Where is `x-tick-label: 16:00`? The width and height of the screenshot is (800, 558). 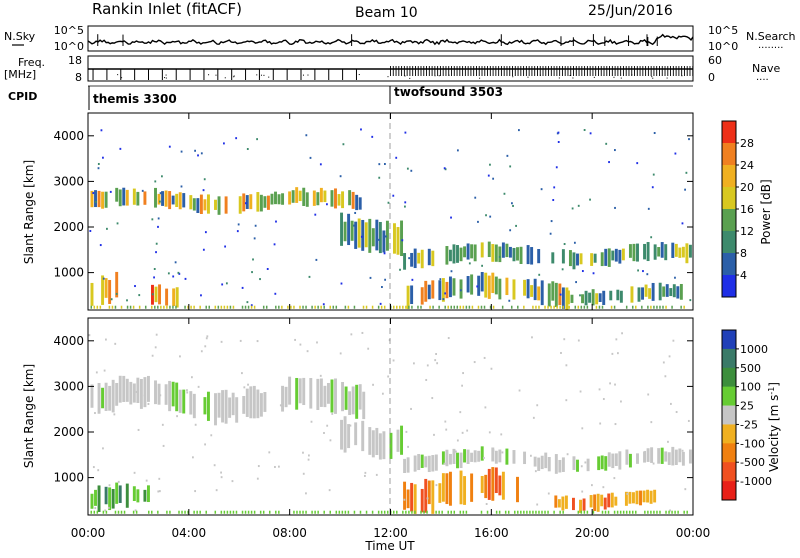
x-tick-label: 16:00 is located at coordinates (491, 533).